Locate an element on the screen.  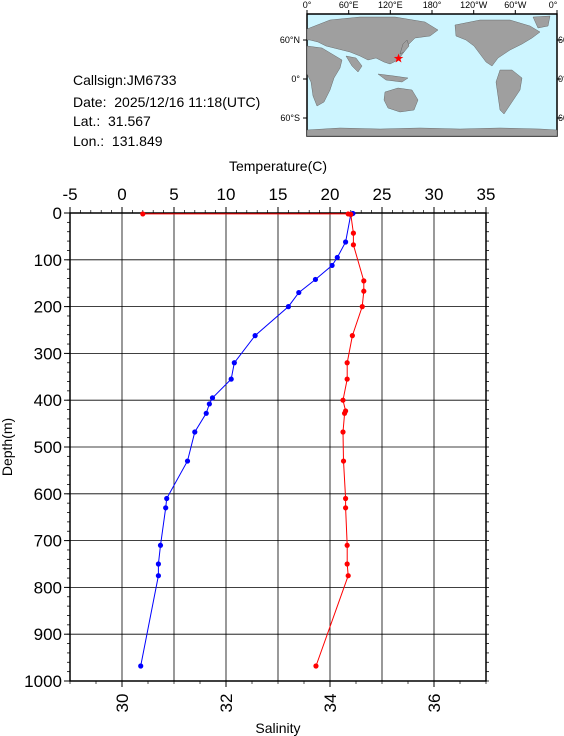
land-greenland is located at coordinates (541, 22).